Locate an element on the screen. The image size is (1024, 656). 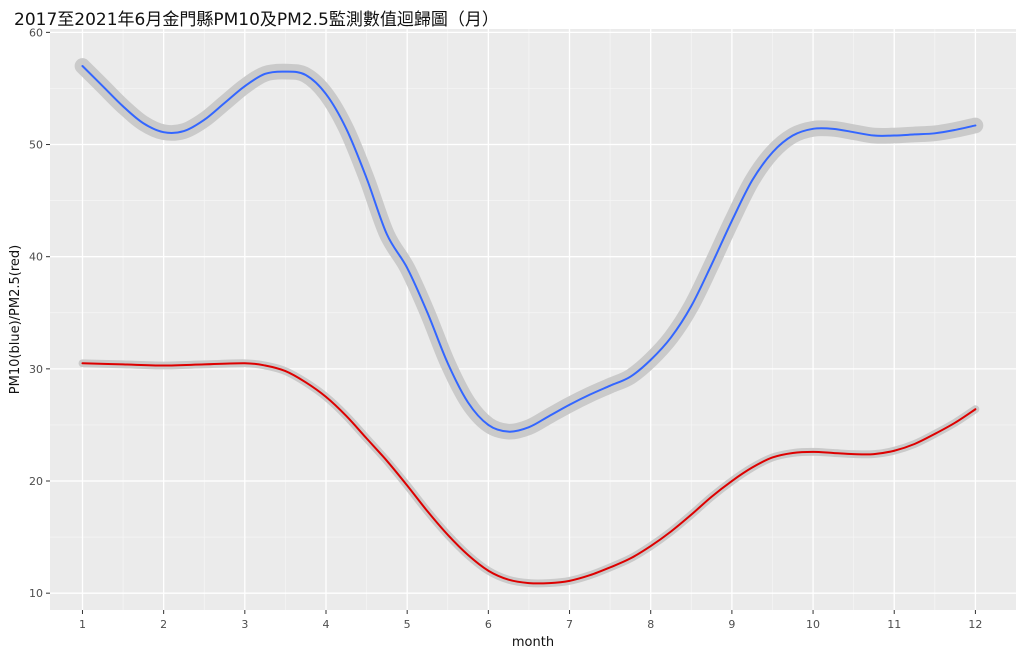
x-tick-label: 2 is located at coordinates (163, 624).